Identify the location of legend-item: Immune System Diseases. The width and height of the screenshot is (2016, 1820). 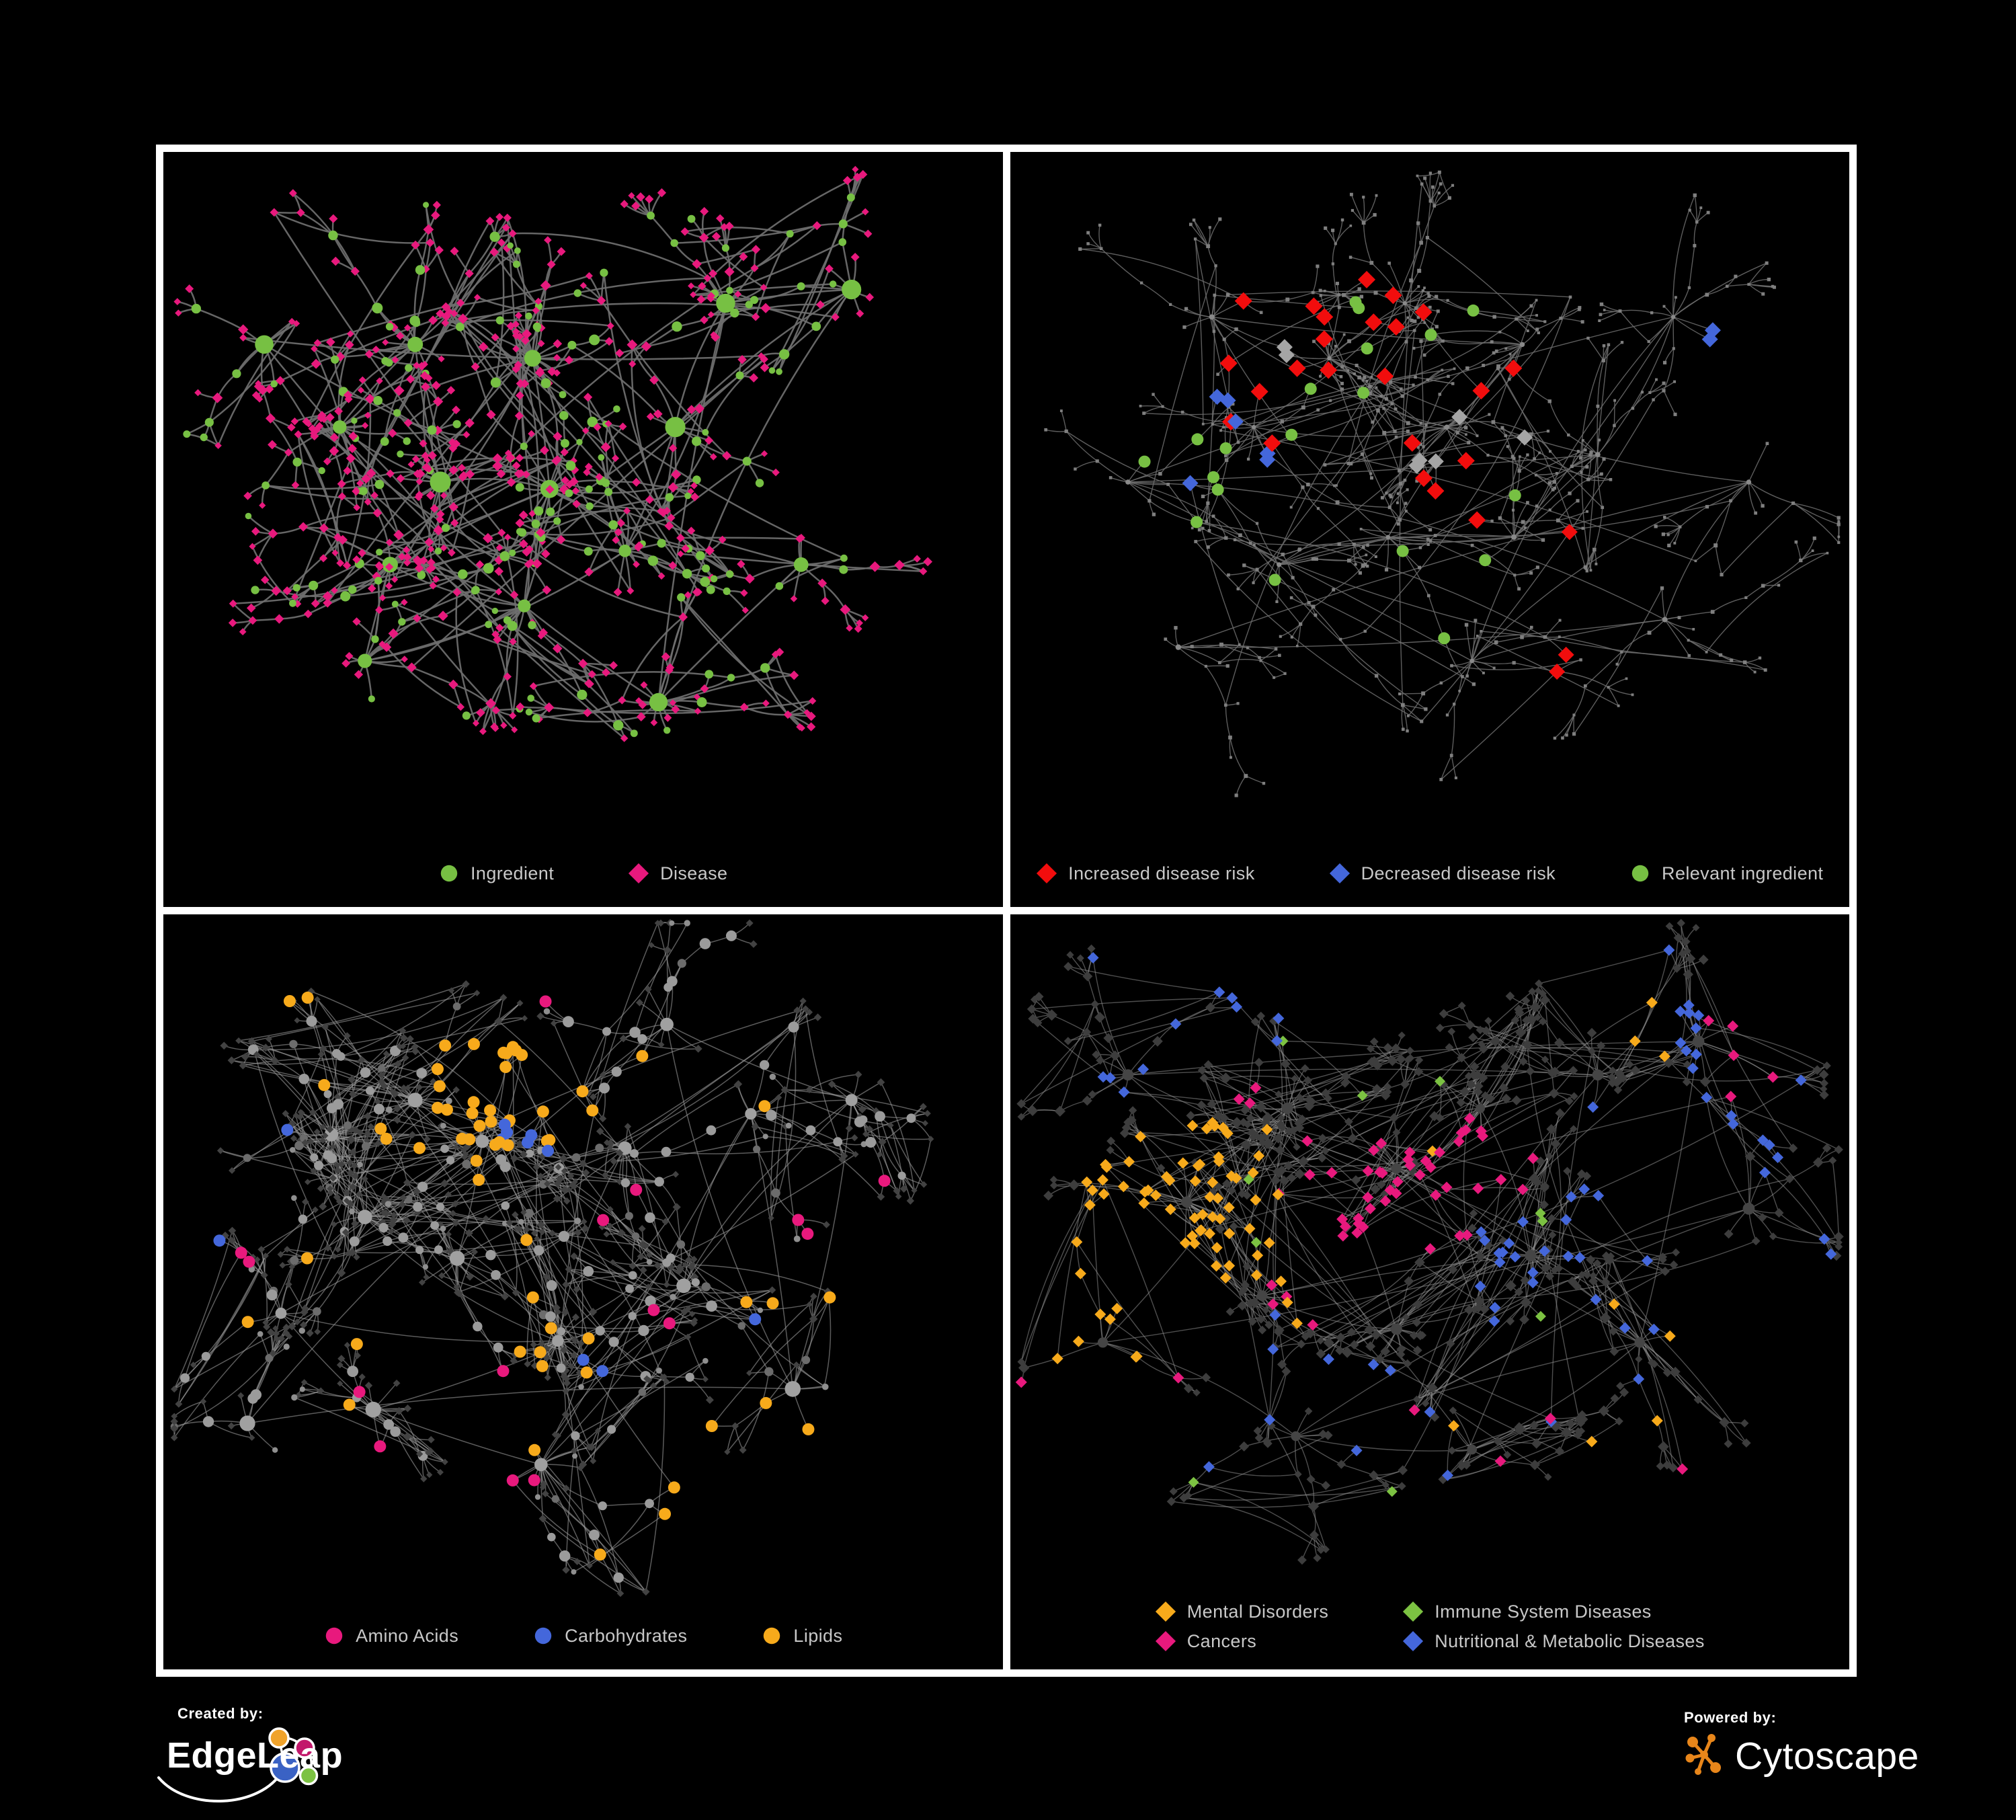
(1553, 1611).